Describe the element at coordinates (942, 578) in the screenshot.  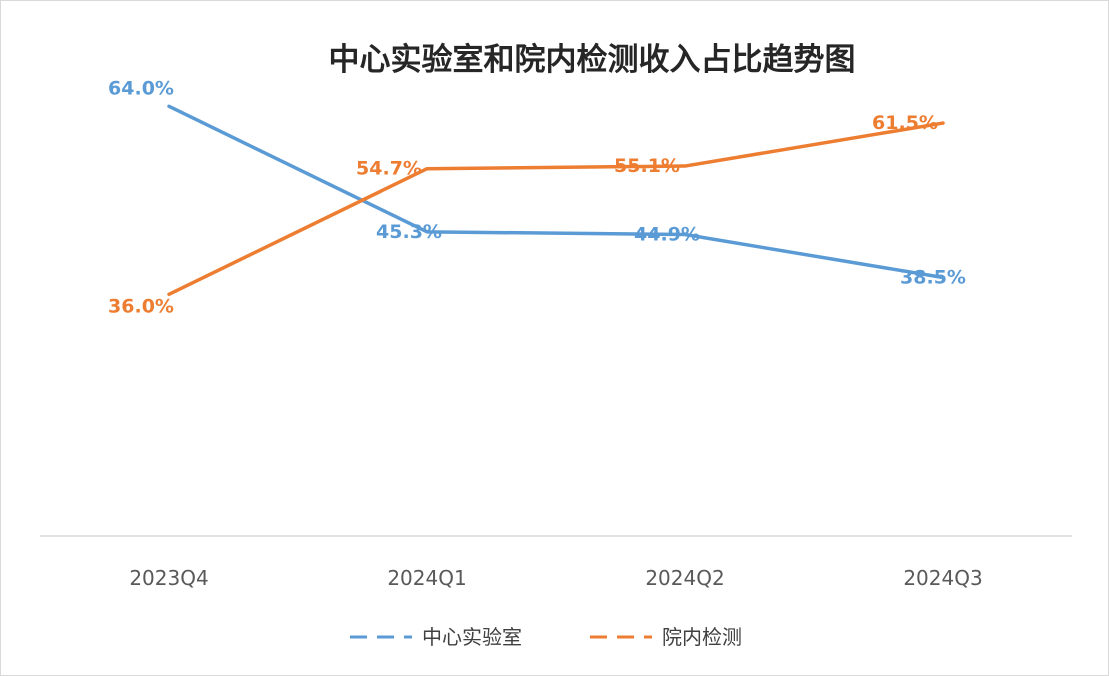
I see `x-tick-label: 2024Q3` at that location.